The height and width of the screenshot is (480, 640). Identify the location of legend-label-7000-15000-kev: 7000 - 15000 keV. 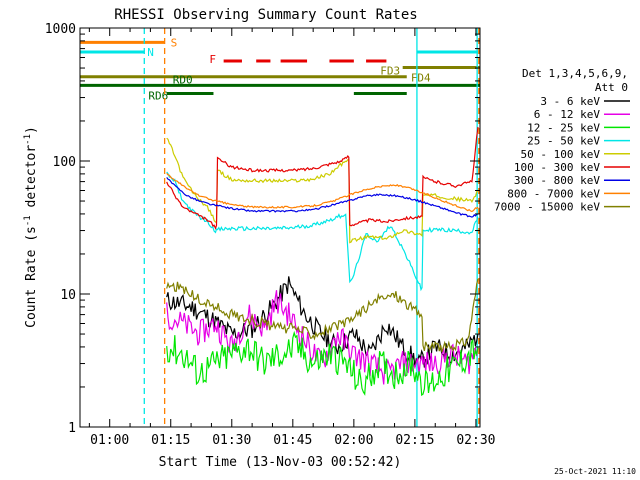
(547, 207).